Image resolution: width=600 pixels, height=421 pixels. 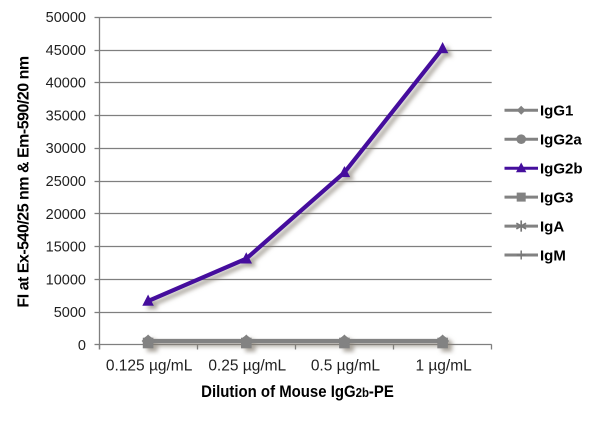 What do you see at coordinates (66, 116) in the screenshot?
I see `svg-text: 35000` at bounding box center [66, 116].